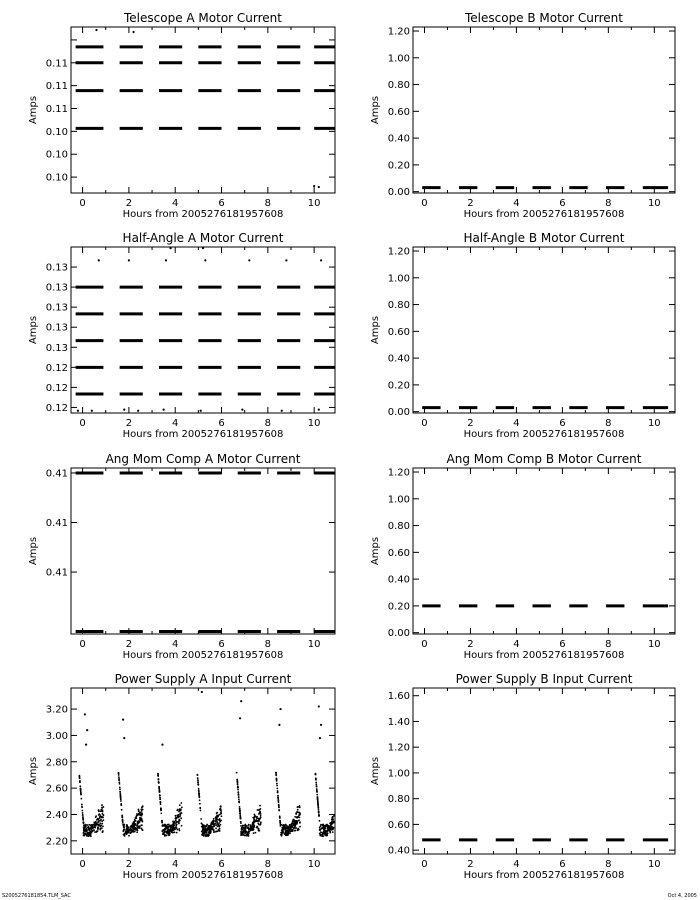 The image size is (700, 900). What do you see at coordinates (203, 238) in the screenshot?
I see `chart-title: Half-Angle A Motor Current` at bounding box center [203, 238].